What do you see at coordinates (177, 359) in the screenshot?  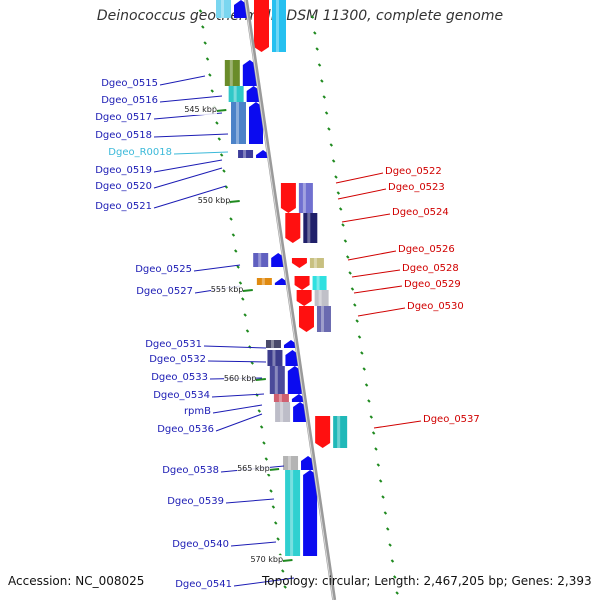 I see `gene-label: Dgeo_0532` at bounding box center [177, 359].